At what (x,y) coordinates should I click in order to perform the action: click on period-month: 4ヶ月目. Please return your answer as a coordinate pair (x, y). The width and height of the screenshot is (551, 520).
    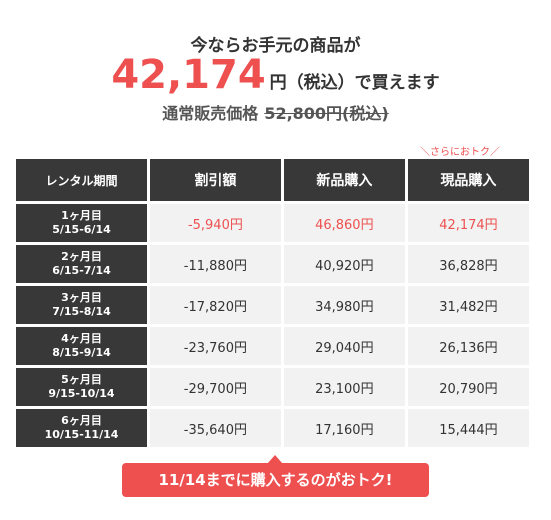
    Looking at the image, I should click on (81, 338).